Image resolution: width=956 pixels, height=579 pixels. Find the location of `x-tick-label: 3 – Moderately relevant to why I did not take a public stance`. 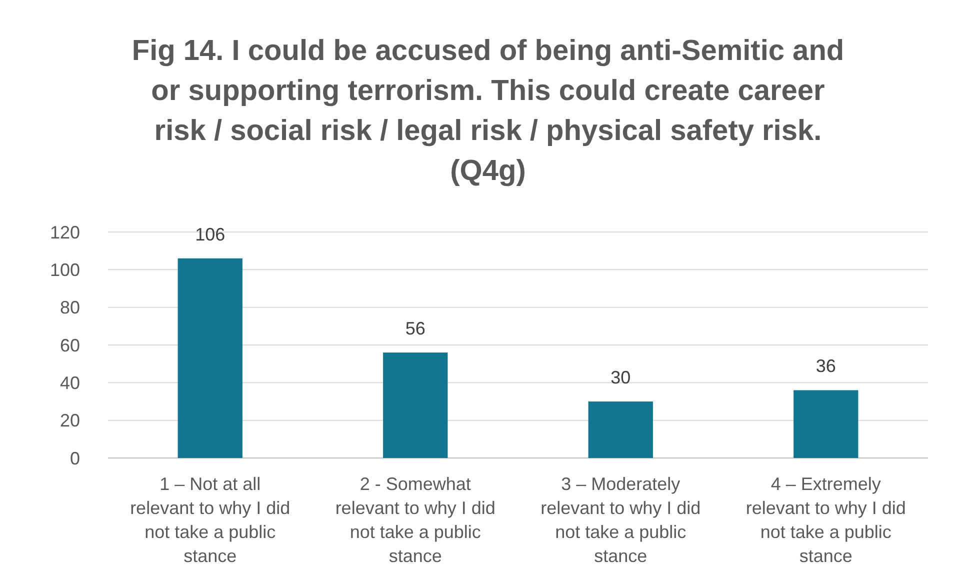

x-tick-label: 3 – Moderately relevant to why I did not take a public stance is located at coordinates (620, 520).